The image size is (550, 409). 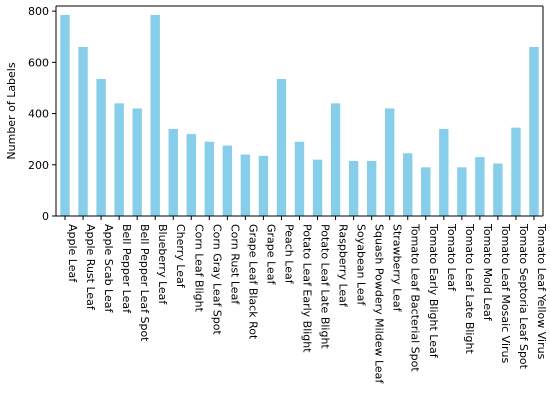 What do you see at coordinates (90, 267) in the screenshot?
I see `x-tick-label-1: Apple Rust Leaf` at bounding box center [90, 267].